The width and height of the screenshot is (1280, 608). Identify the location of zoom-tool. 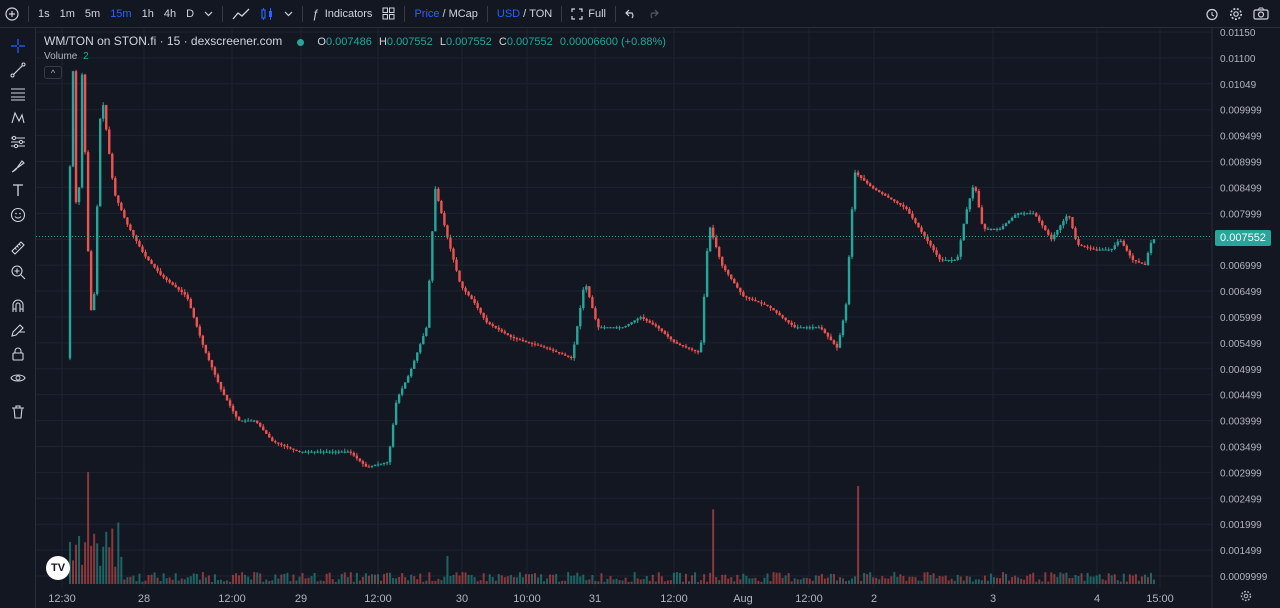
(18, 272).